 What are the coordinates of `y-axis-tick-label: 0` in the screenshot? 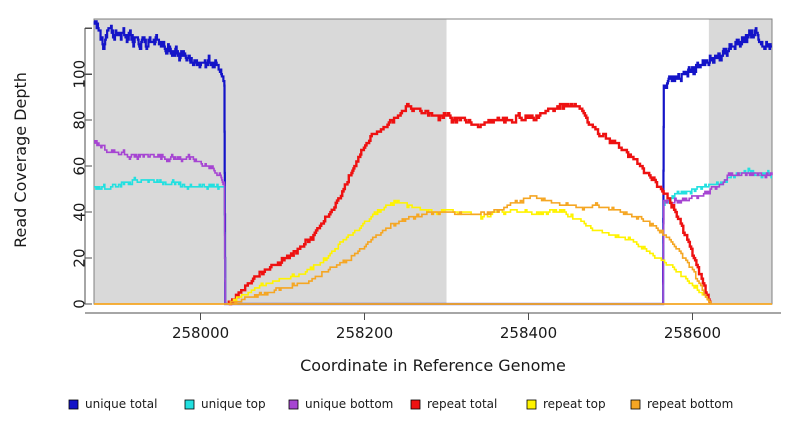 It's located at (80, 304).